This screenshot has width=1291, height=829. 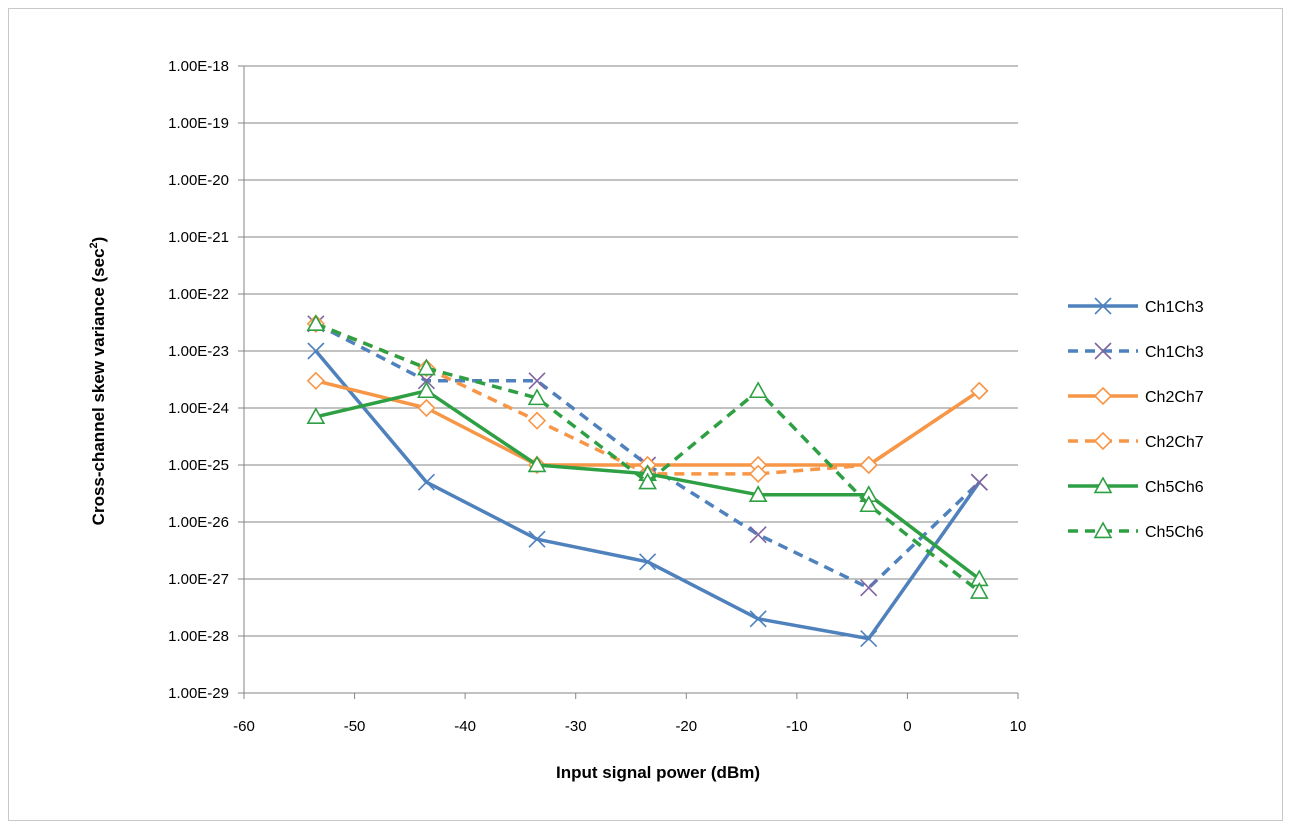 I want to click on y-tick-label: 1.00E-23, so click(x=198, y=351).